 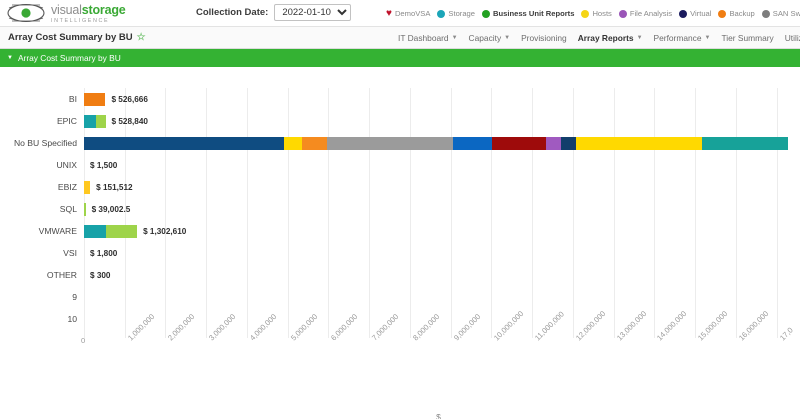 I want to click on x-axis-tick-label: 10,000,000, so click(x=509, y=326).